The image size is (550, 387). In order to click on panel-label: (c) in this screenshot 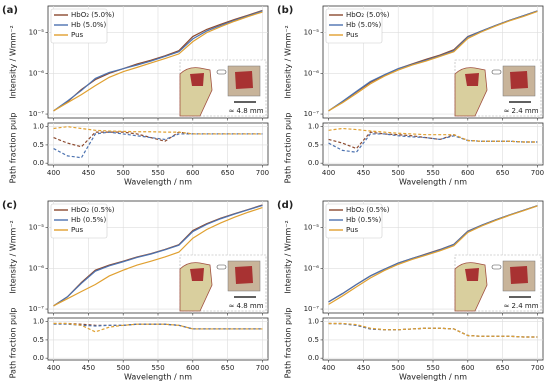, I will do `click(9, 205)`.